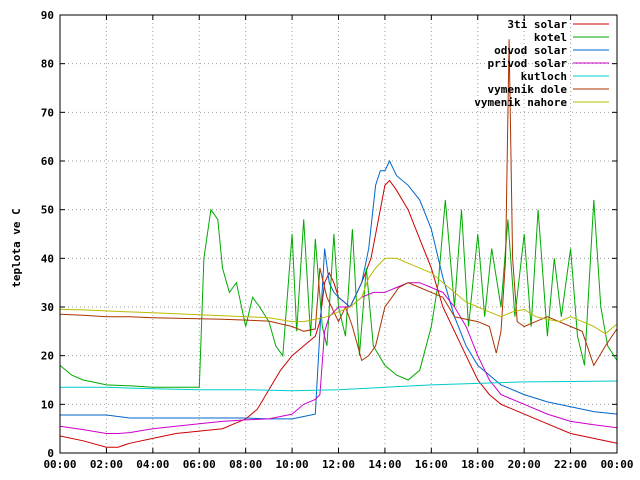 The height and width of the screenshot is (480, 640). What do you see at coordinates (50, 453) in the screenshot?
I see `y-tick-label: 0` at bounding box center [50, 453].